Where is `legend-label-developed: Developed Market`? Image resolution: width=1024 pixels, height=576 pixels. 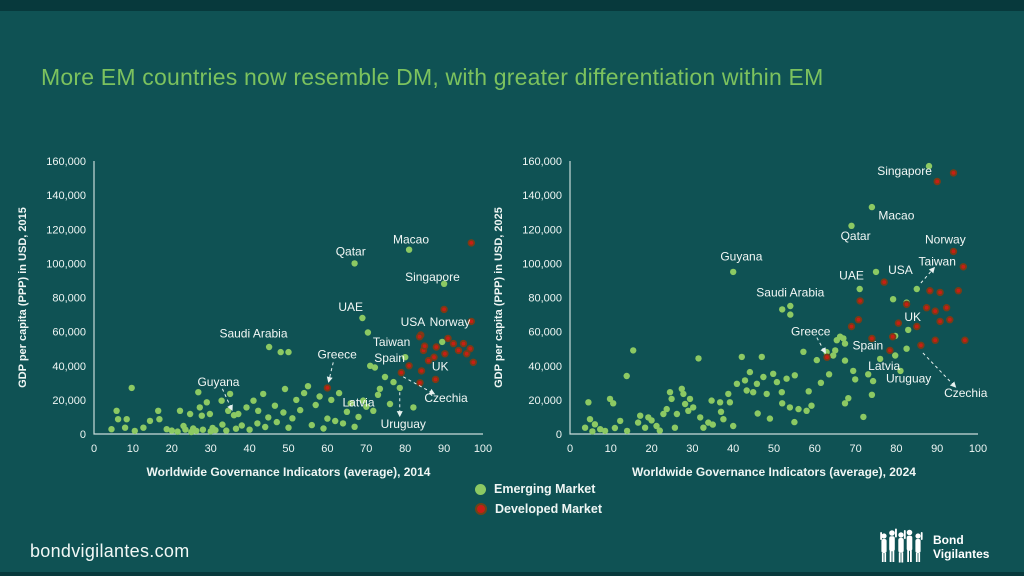 legend-label-developed: Developed Market is located at coordinates (548, 509).